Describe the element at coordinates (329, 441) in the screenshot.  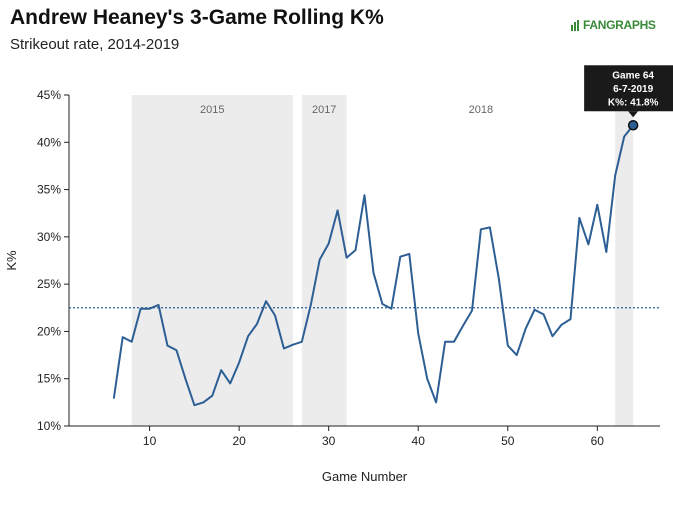
I see `x-tick-label: 30` at that location.